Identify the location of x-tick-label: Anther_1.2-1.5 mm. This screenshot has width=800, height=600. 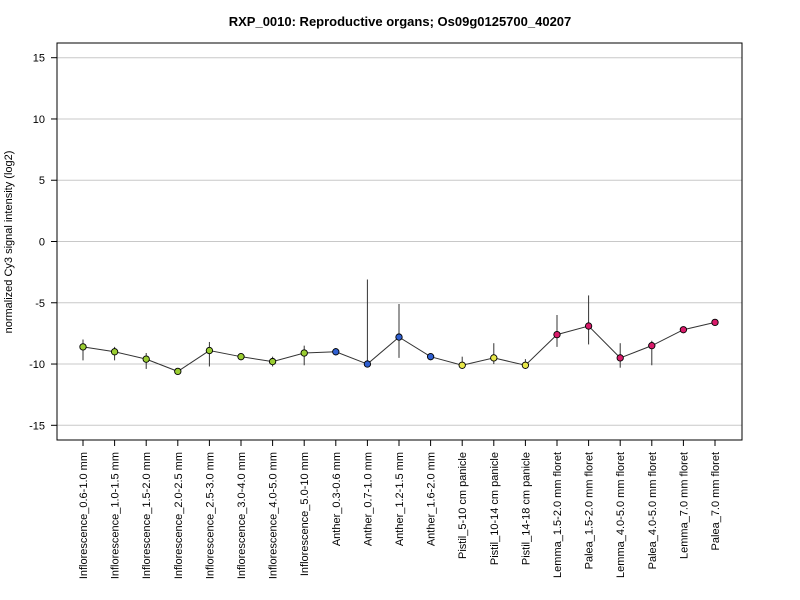
(400, 499).